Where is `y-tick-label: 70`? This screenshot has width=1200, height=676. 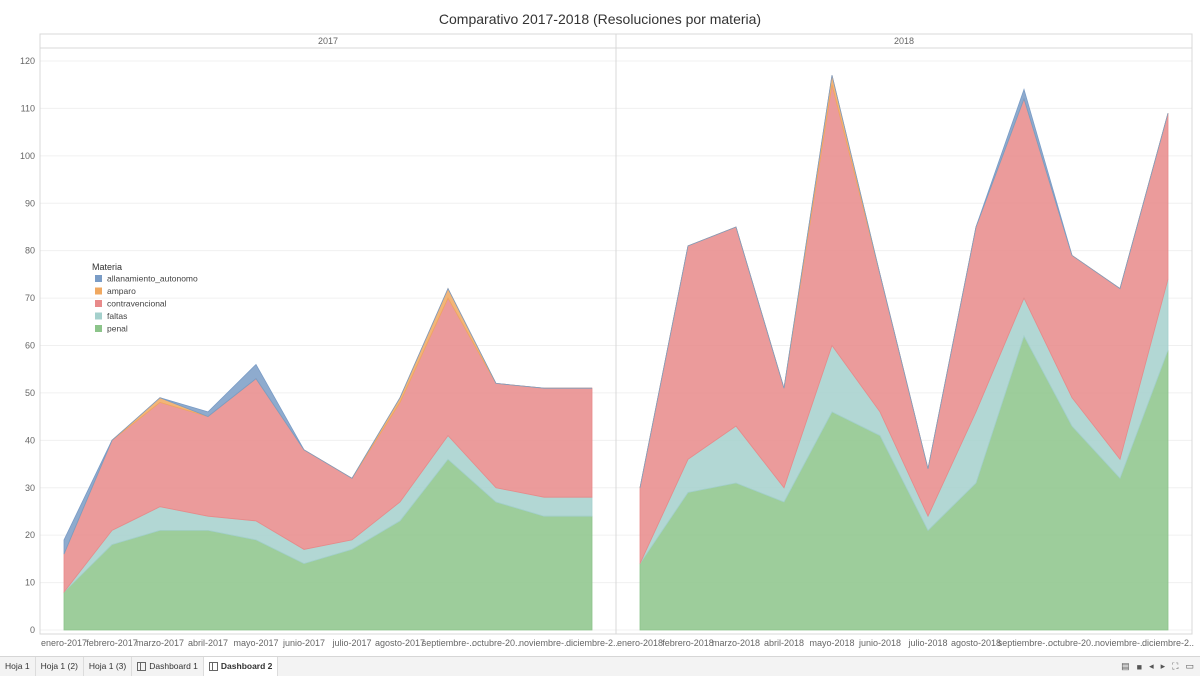 y-tick-label: 70 is located at coordinates (30, 298).